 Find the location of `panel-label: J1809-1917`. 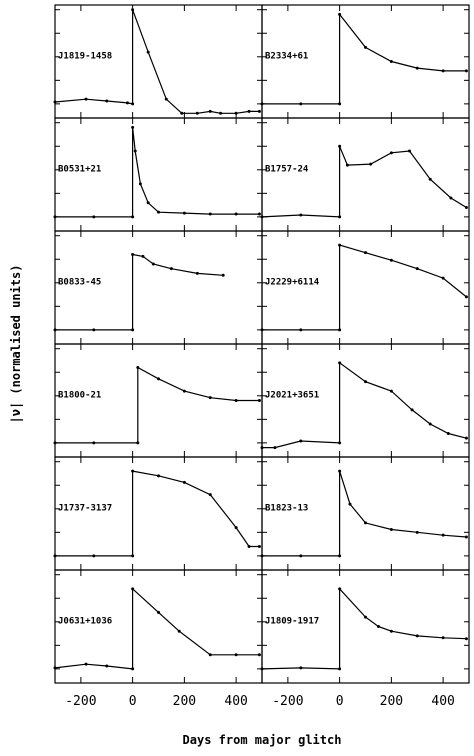

panel-label: J1809-1917 is located at coordinates (292, 621).